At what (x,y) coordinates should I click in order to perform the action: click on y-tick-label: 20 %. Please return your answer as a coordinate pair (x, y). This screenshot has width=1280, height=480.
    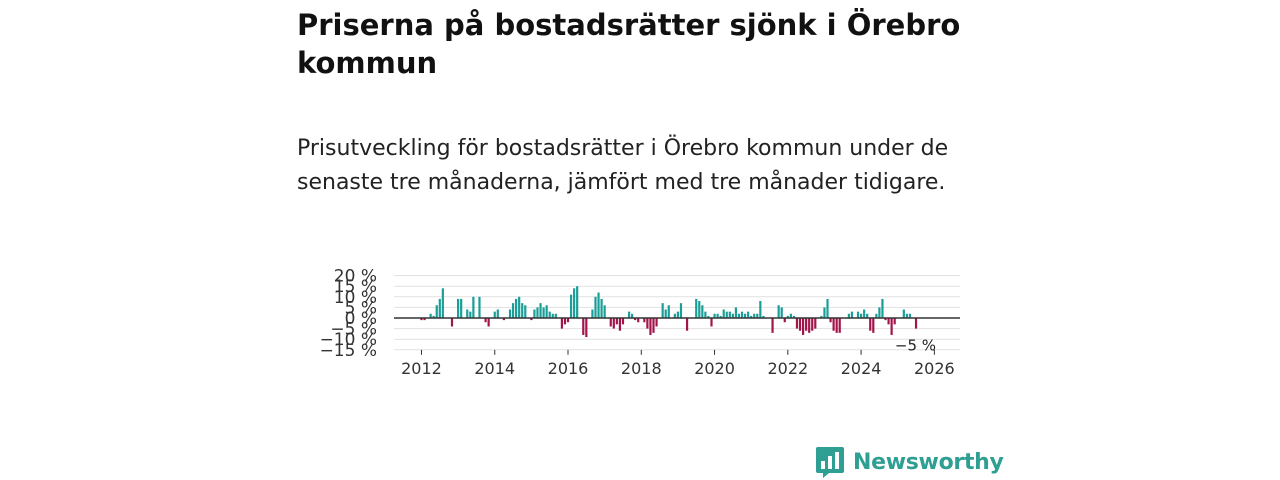
    Looking at the image, I should click on (355, 277).